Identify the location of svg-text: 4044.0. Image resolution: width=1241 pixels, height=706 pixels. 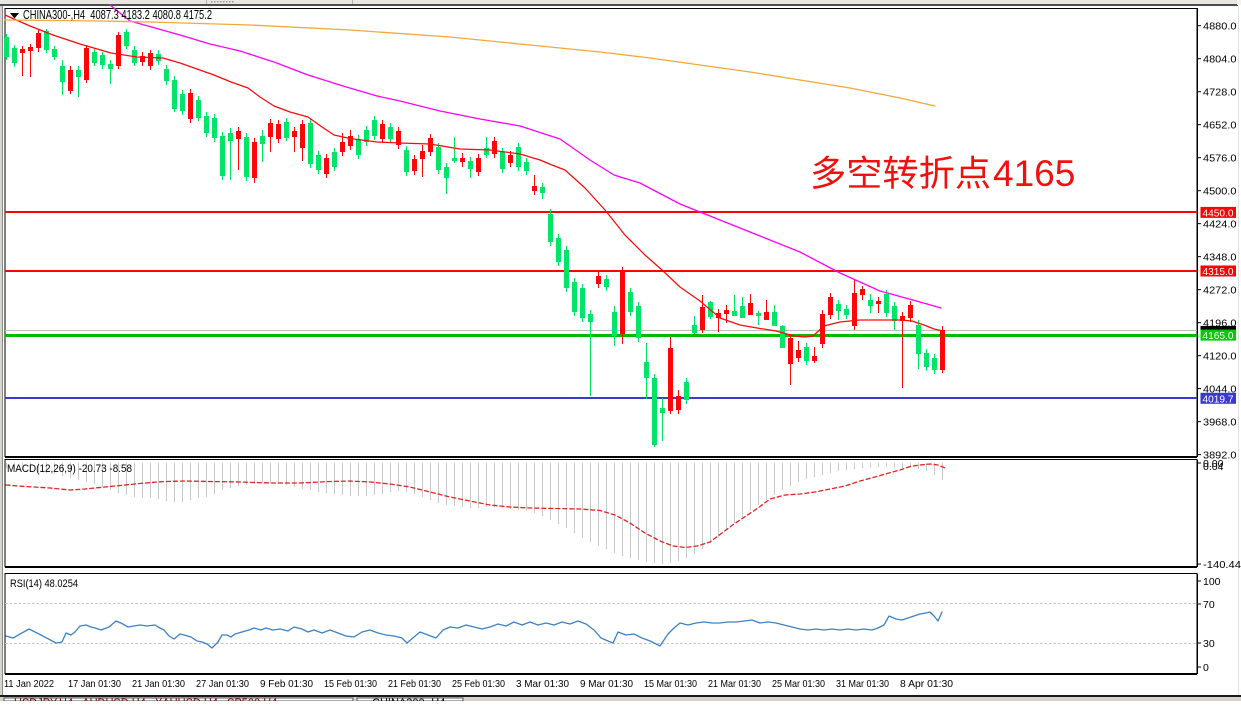
(1220, 390).